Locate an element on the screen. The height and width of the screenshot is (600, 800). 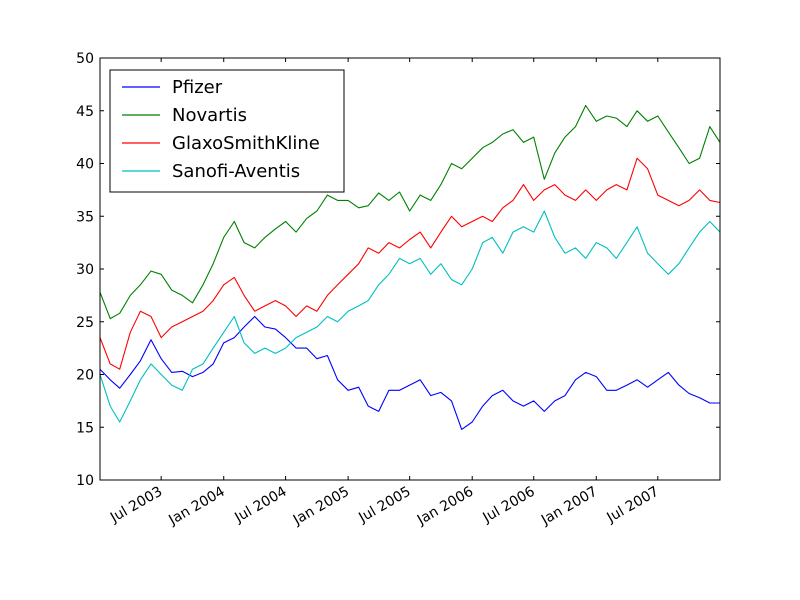
y-tick-label: 30 is located at coordinates (85, 270).